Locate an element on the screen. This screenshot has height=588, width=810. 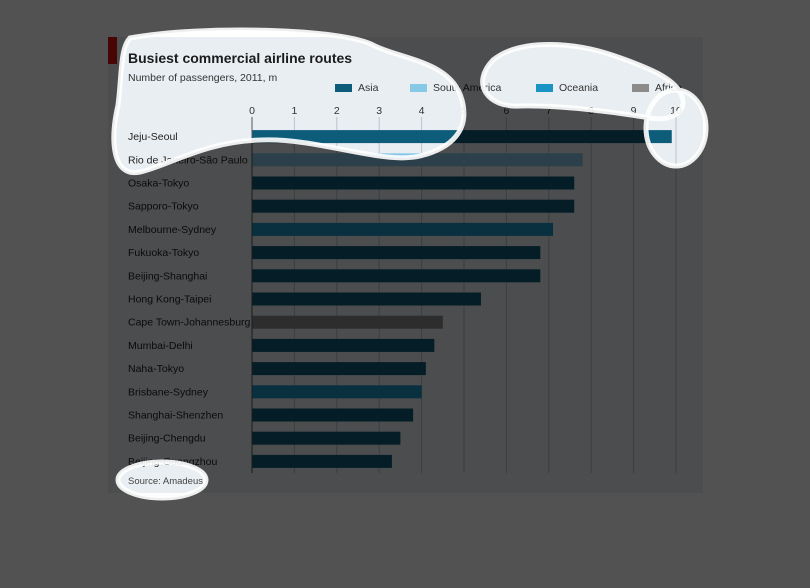
category-label: Jeju-Seoul is located at coordinates (153, 137).